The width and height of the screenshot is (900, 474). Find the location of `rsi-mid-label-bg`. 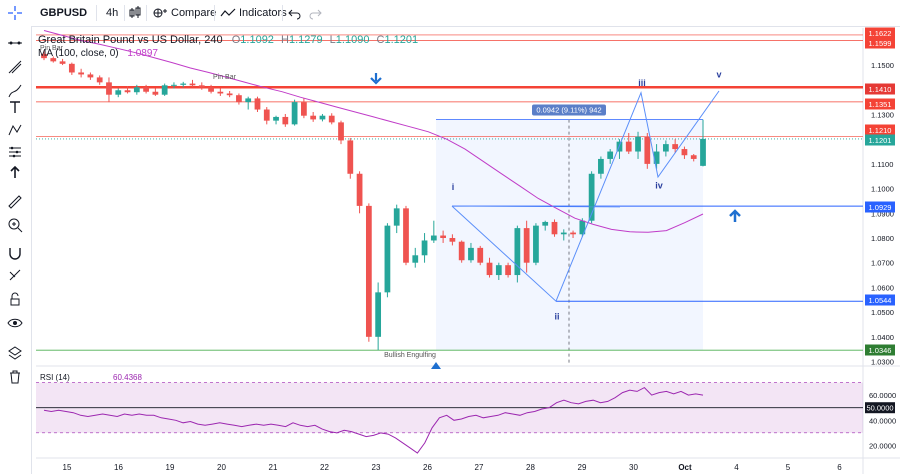

rsi-mid-label-bg is located at coordinates (880, 408).